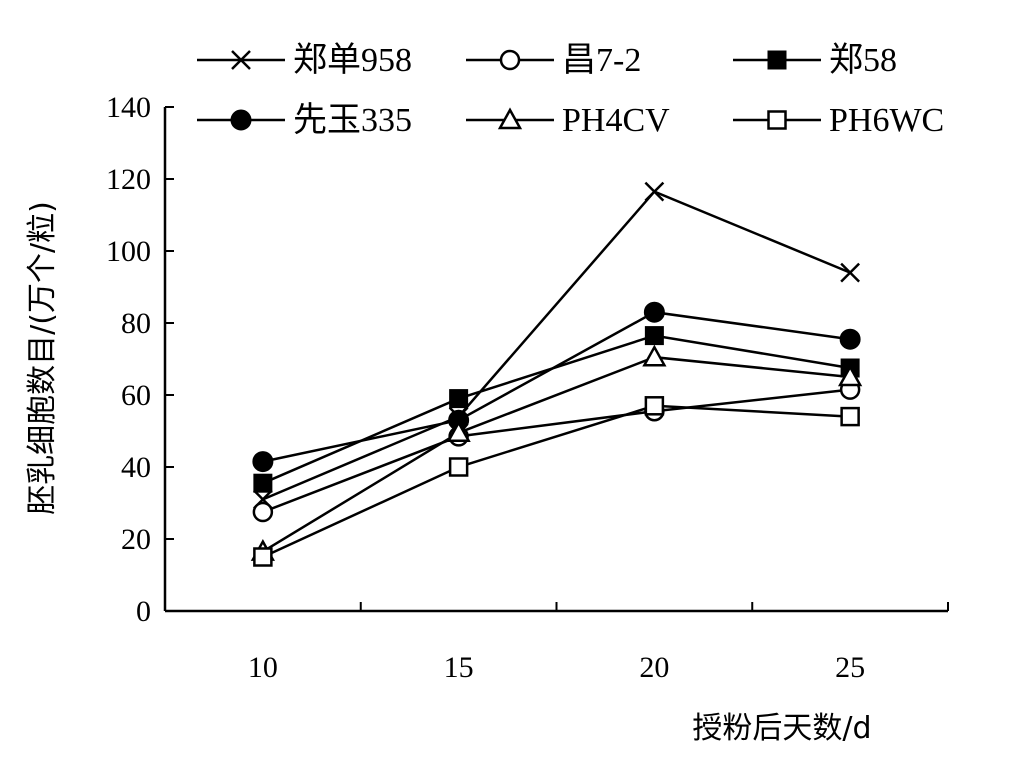 The image size is (1021, 777). I want to click on legend-label-5: PH6WC, so click(886, 120).